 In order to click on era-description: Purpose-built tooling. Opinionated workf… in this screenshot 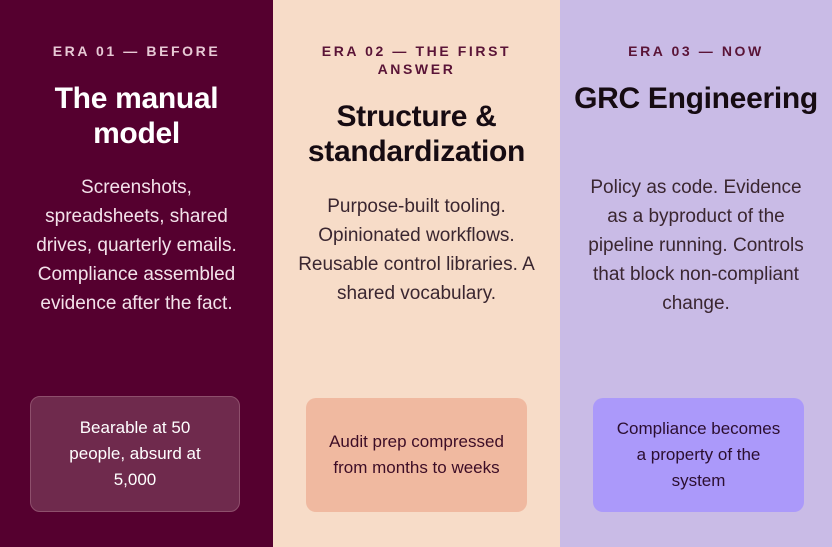, I will do `click(416, 250)`.